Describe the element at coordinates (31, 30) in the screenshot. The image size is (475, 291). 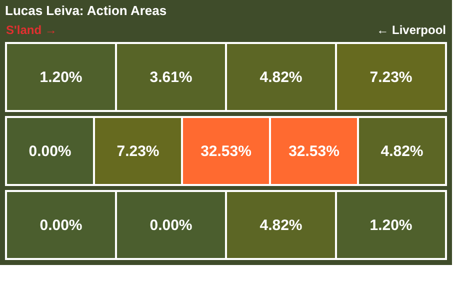
I see `text: S'land →` at that location.